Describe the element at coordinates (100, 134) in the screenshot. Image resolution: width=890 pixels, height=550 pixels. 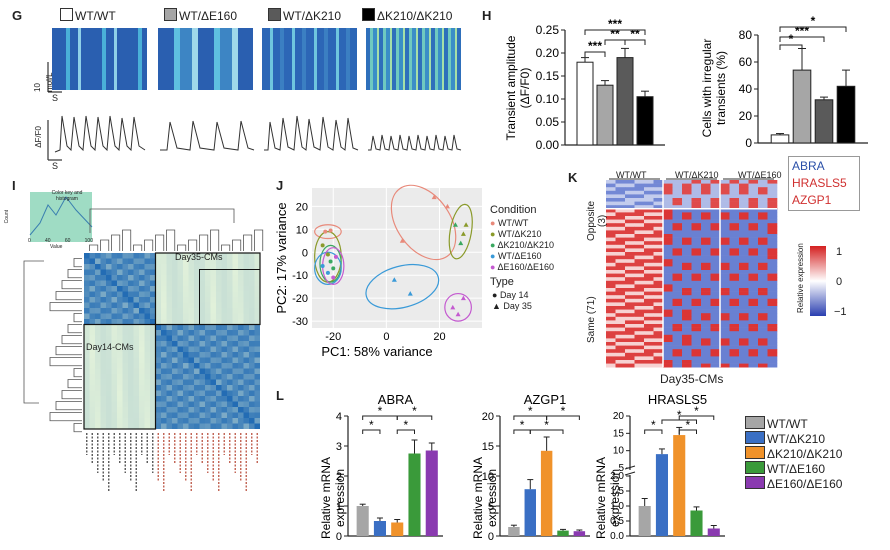
I see `calcium-trace-wt-wt` at that location.